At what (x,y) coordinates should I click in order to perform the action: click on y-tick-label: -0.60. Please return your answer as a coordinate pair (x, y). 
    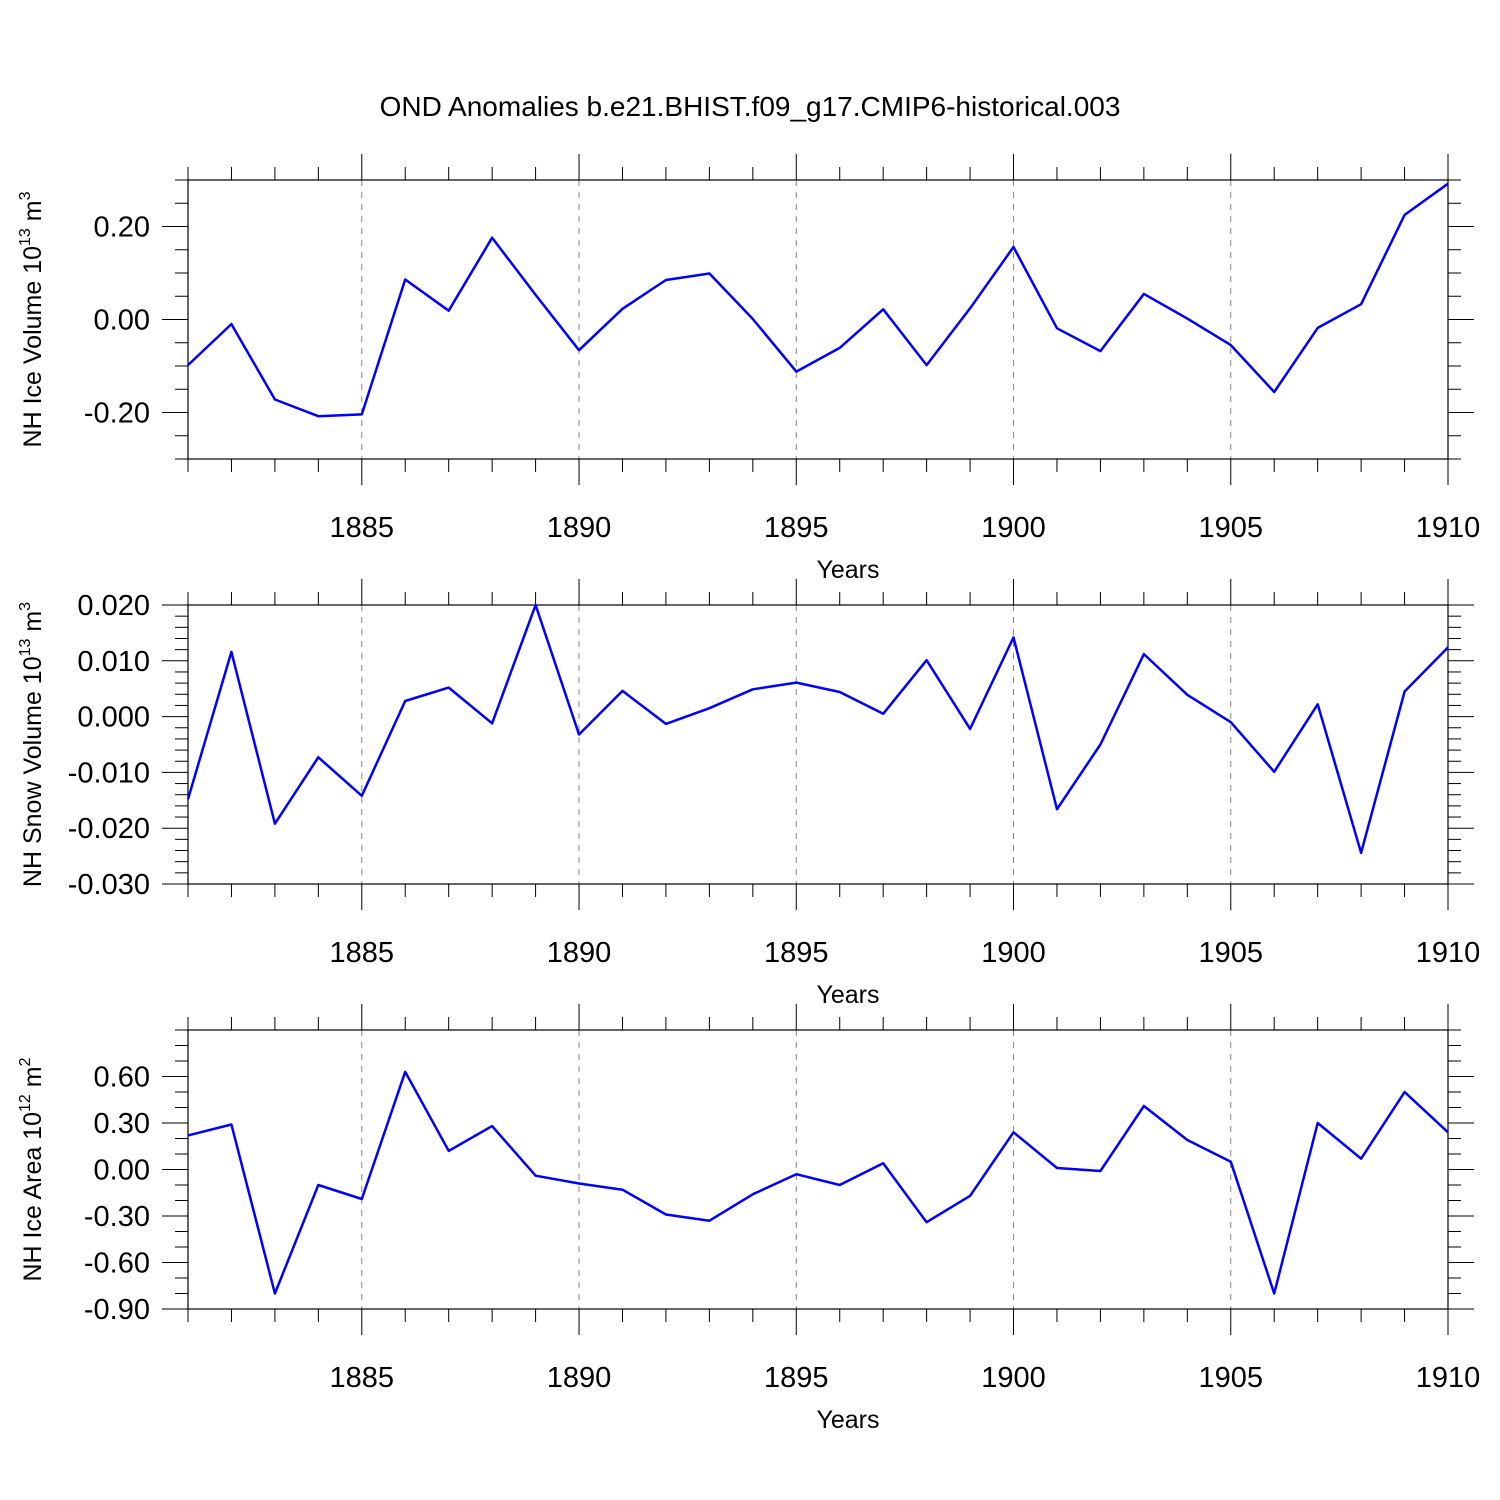
    Looking at the image, I should click on (117, 1264).